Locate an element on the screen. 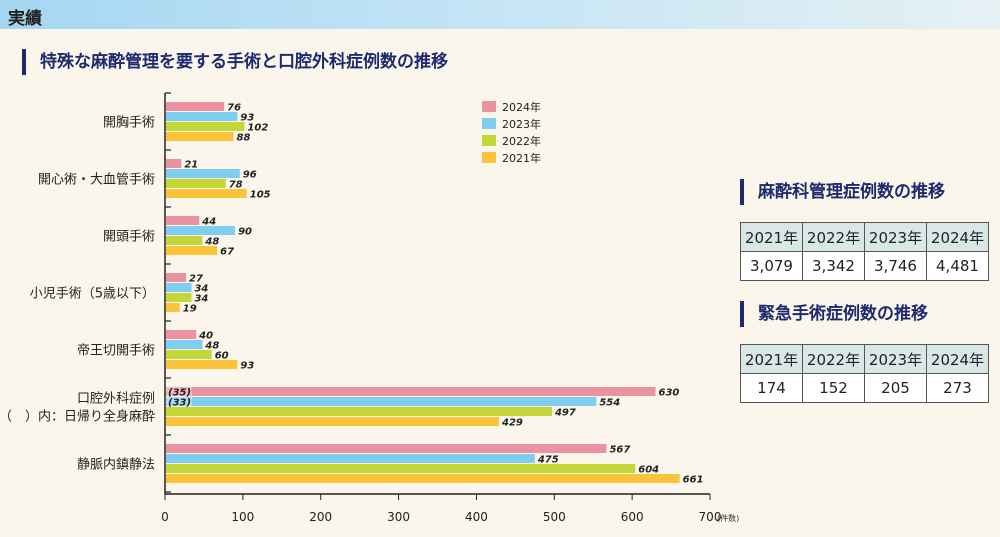 Image resolution: width=1000 pixels, height=537 pixels. category-label: 開心術・大血管手術 is located at coordinates (96, 180).